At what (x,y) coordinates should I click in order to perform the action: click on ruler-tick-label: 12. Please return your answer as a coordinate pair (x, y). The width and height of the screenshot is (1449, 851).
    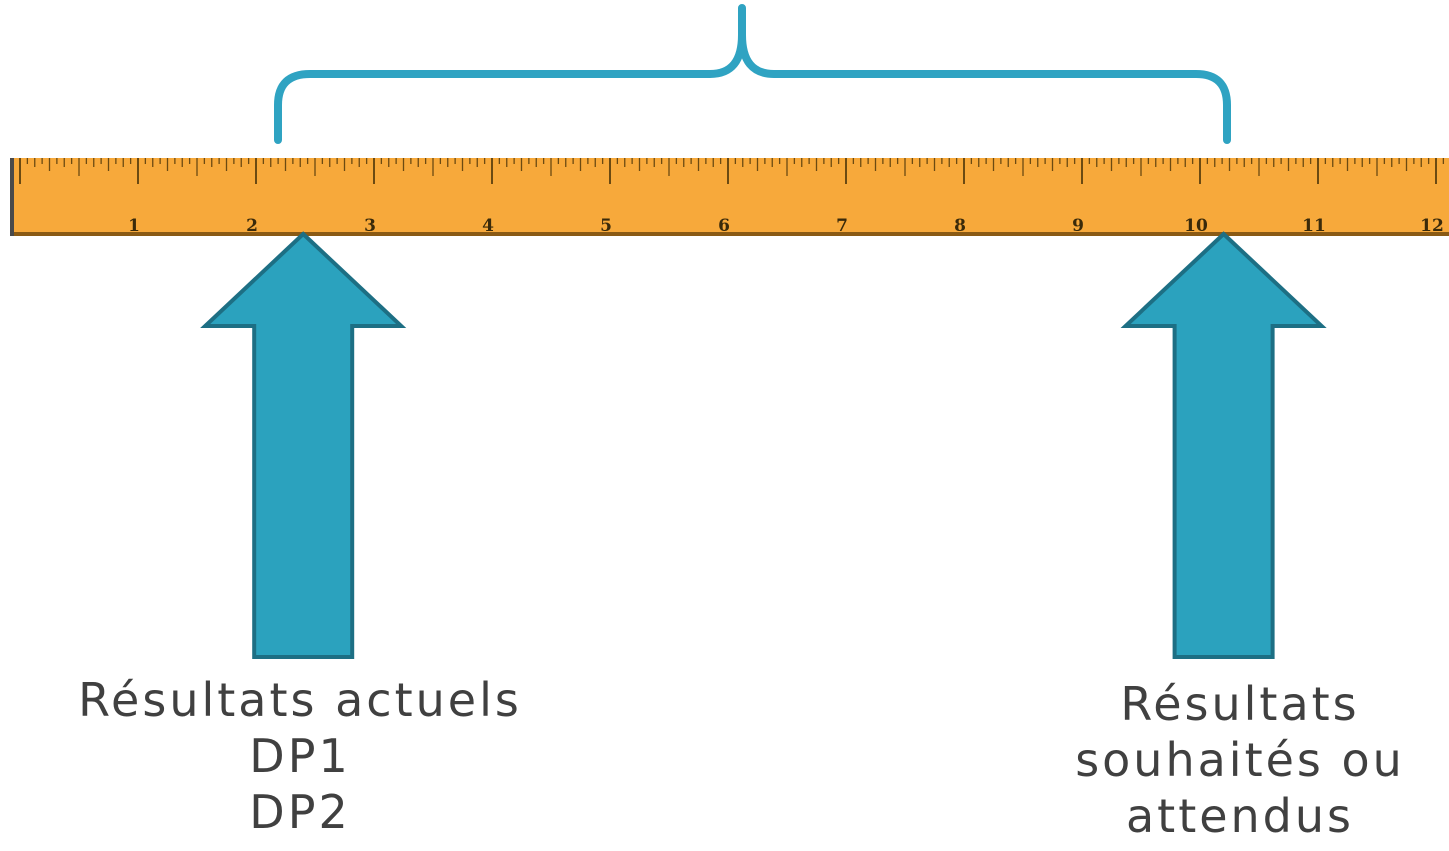
    Looking at the image, I should click on (1432, 226).